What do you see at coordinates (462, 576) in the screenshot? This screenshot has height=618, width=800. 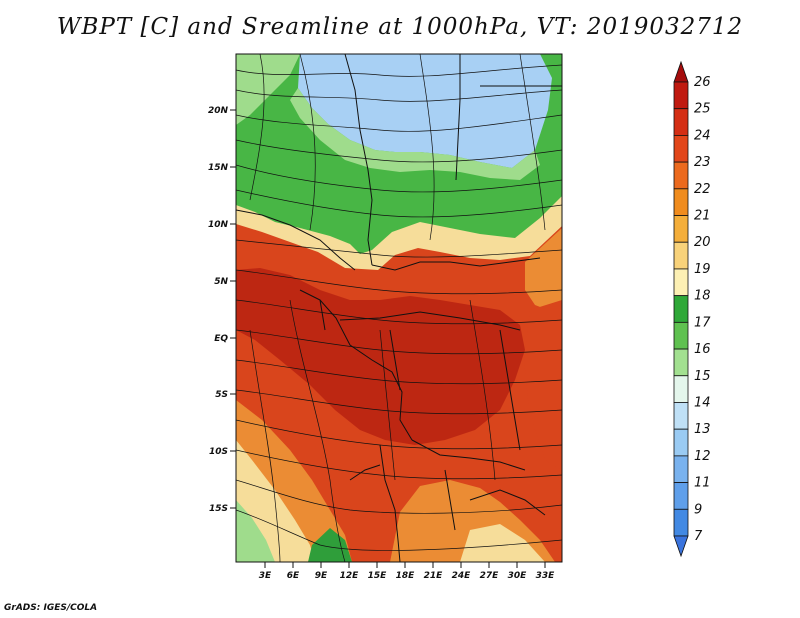 I see `lon-label: 24E` at bounding box center [462, 576].